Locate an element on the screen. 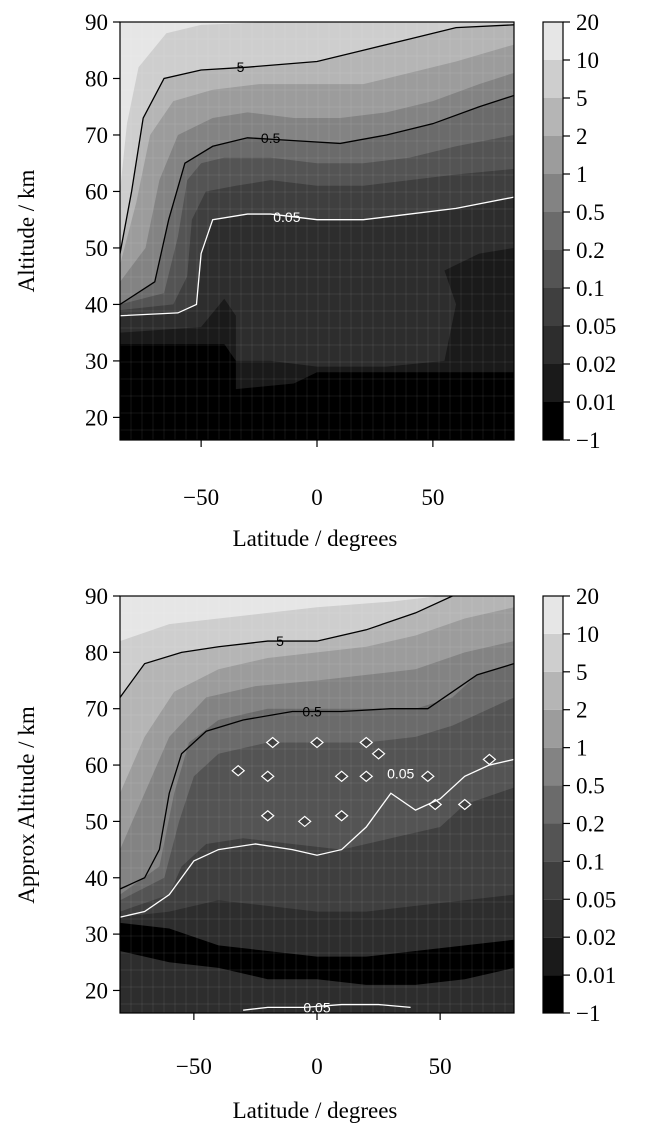 Image resolution: width=647 pixels, height=1129 pixels. colorbar-label: 5 is located at coordinates (582, 98).